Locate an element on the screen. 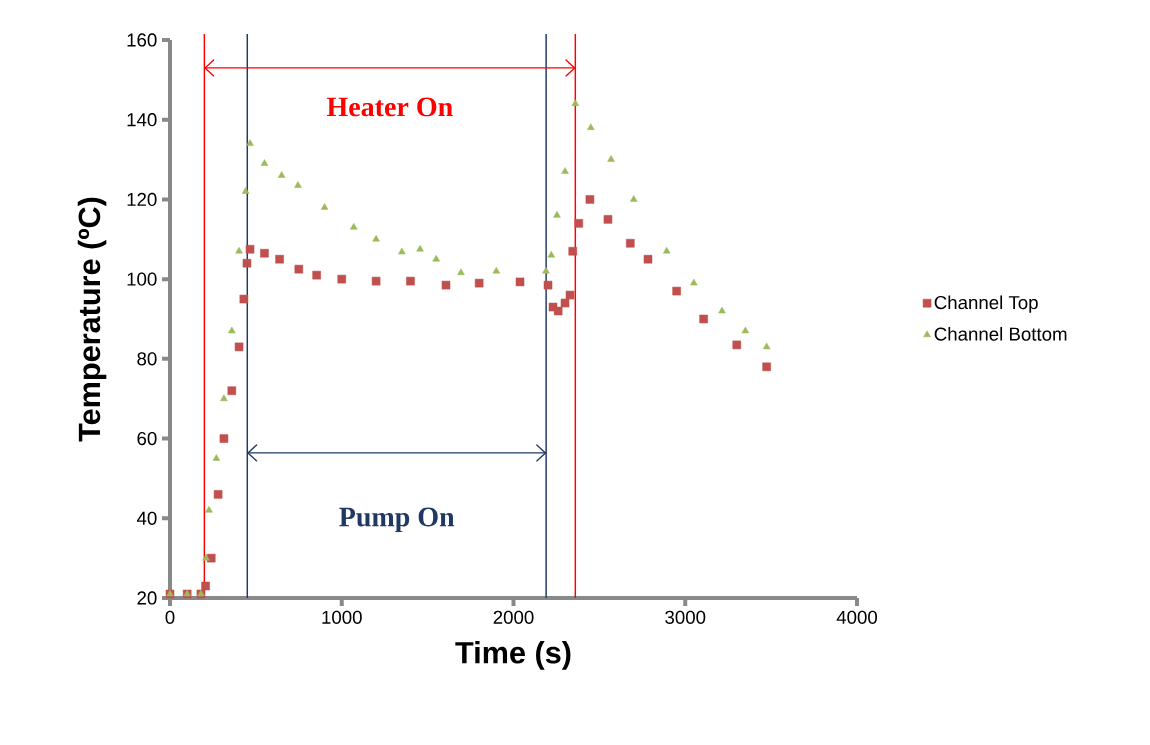  x-tick-label: 2000 is located at coordinates (513, 617).